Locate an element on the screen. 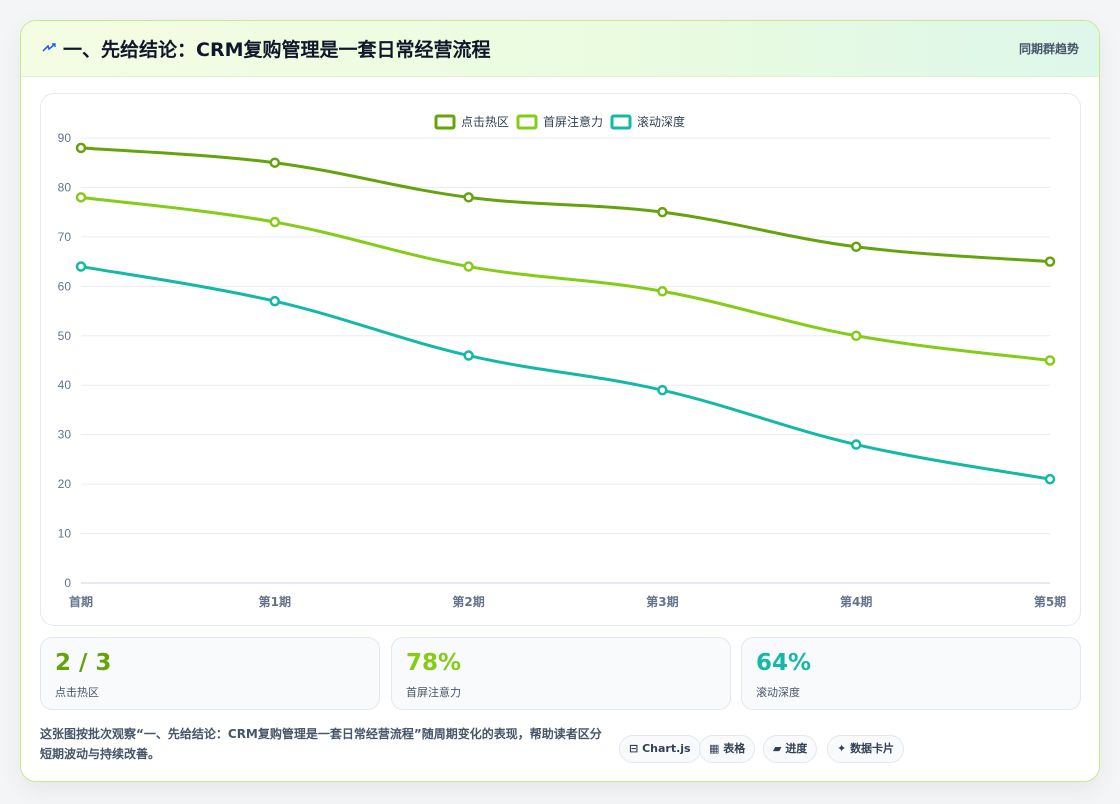 Image resolution: width=1120 pixels, height=804 pixels. progress-icon: ▰ is located at coordinates (777, 748).